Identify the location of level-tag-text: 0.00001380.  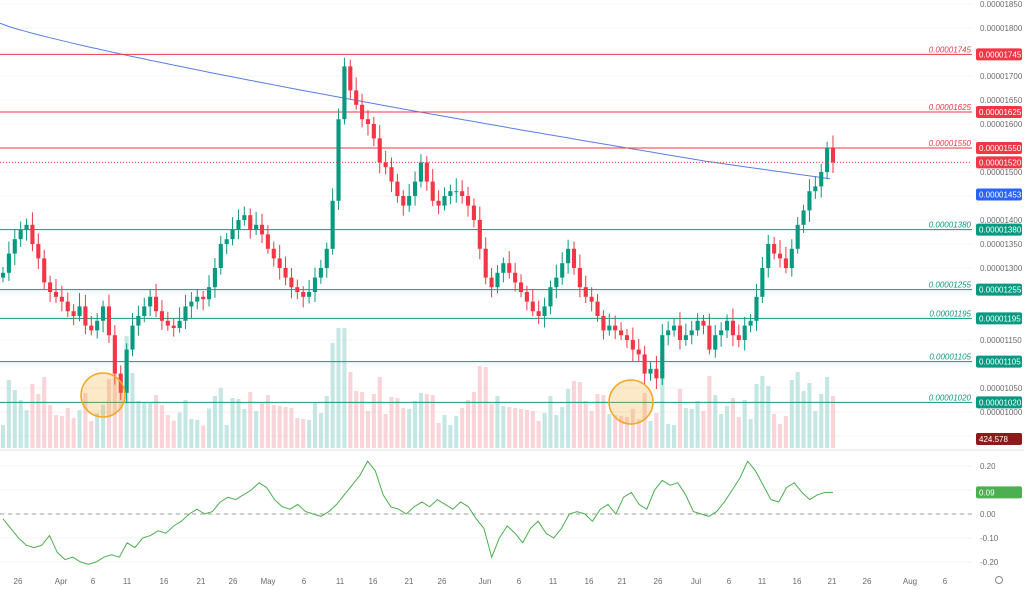
(1000, 230).